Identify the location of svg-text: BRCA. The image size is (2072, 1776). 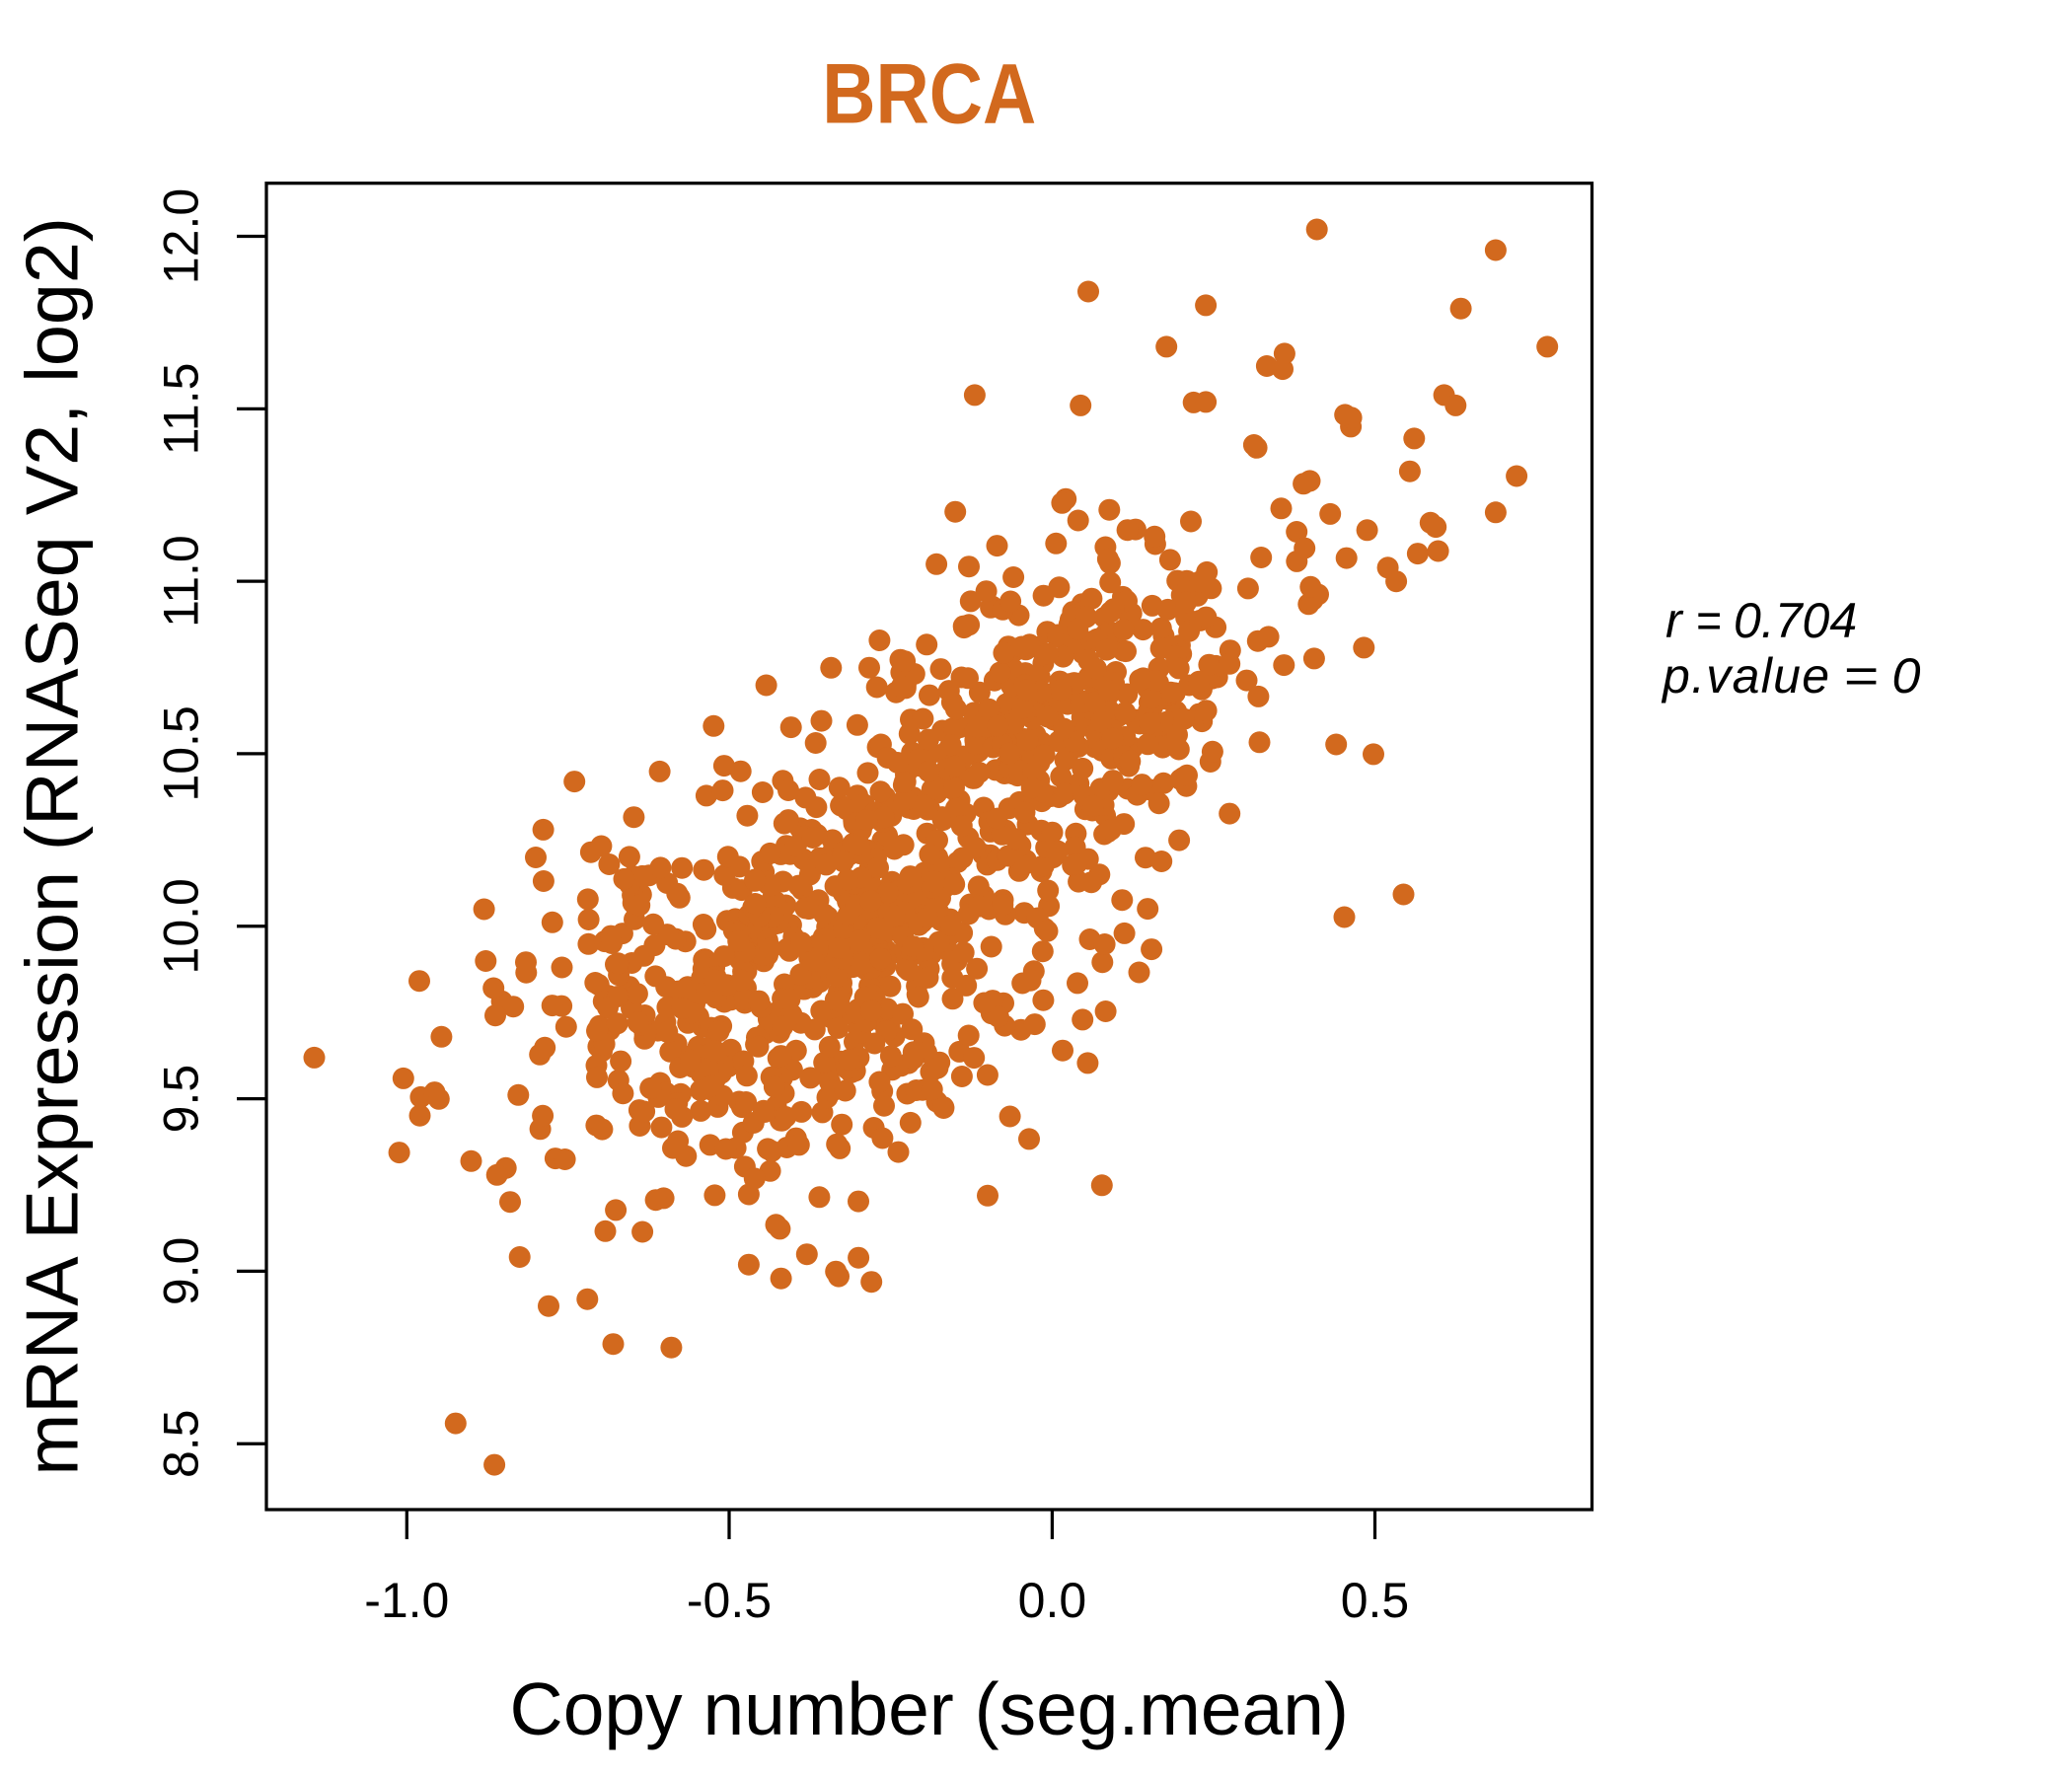
(929, 94).